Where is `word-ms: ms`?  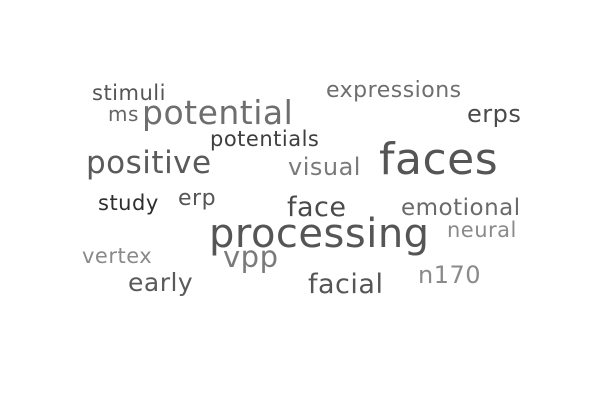
word-ms: ms is located at coordinates (123, 114).